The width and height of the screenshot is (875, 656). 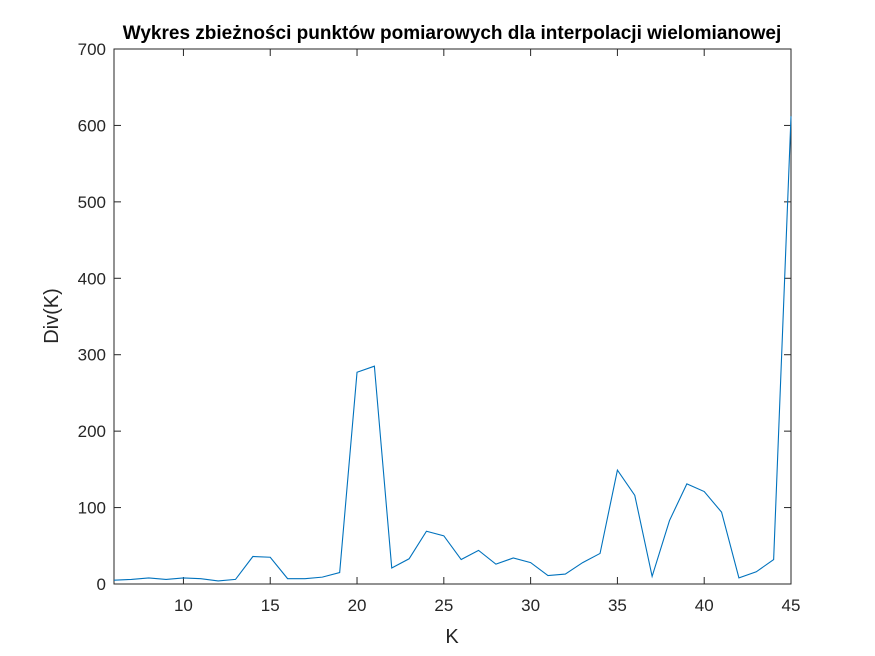 What do you see at coordinates (92, 49) in the screenshot?
I see `y-tick-label: 700` at bounding box center [92, 49].